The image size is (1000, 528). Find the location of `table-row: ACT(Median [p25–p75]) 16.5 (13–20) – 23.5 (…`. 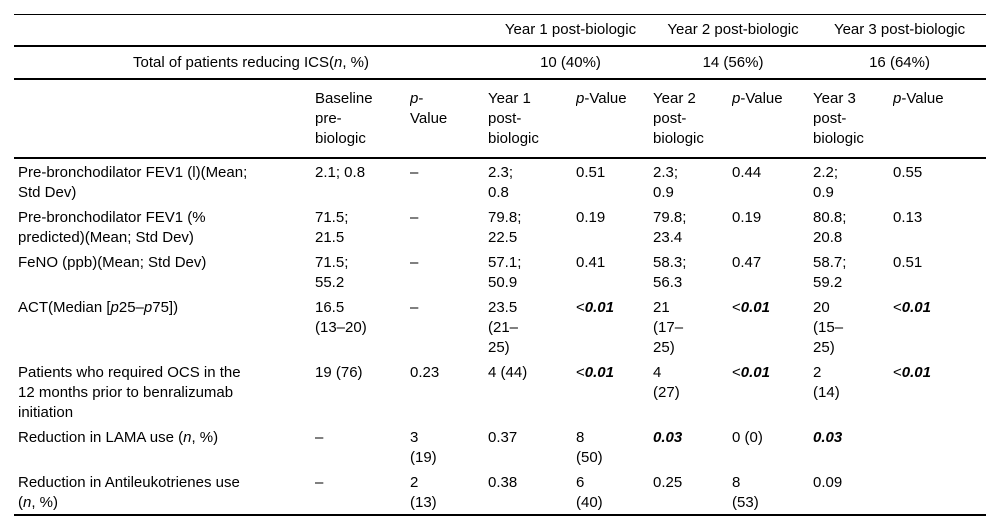

table-row: ACT(Median [p25–p75]) 16.5 (13–20) – 23.5 (… is located at coordinates (500, 326).